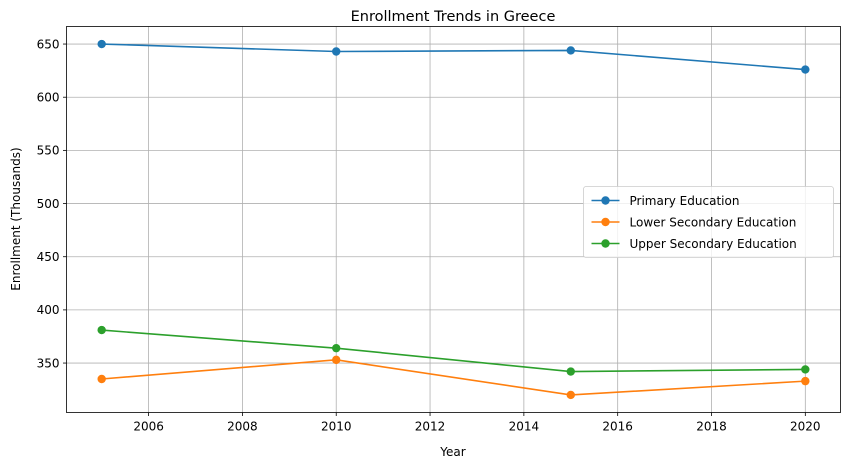 Image resolution: width=850 pixels, height=468 pixels. I want to click on x-tick-label: 2008, so click(242, 427).